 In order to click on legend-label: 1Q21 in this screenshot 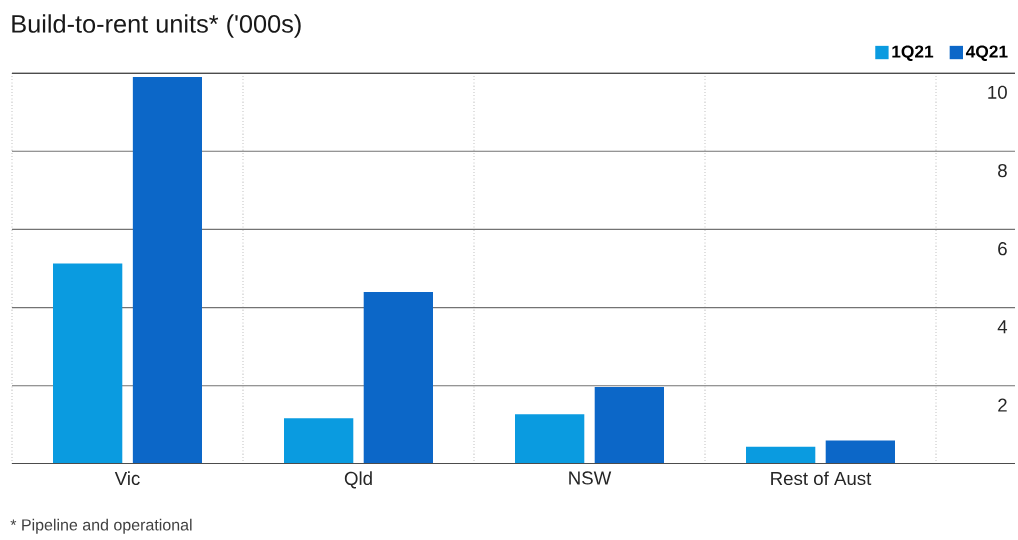, I will do `click(913, 53)`.